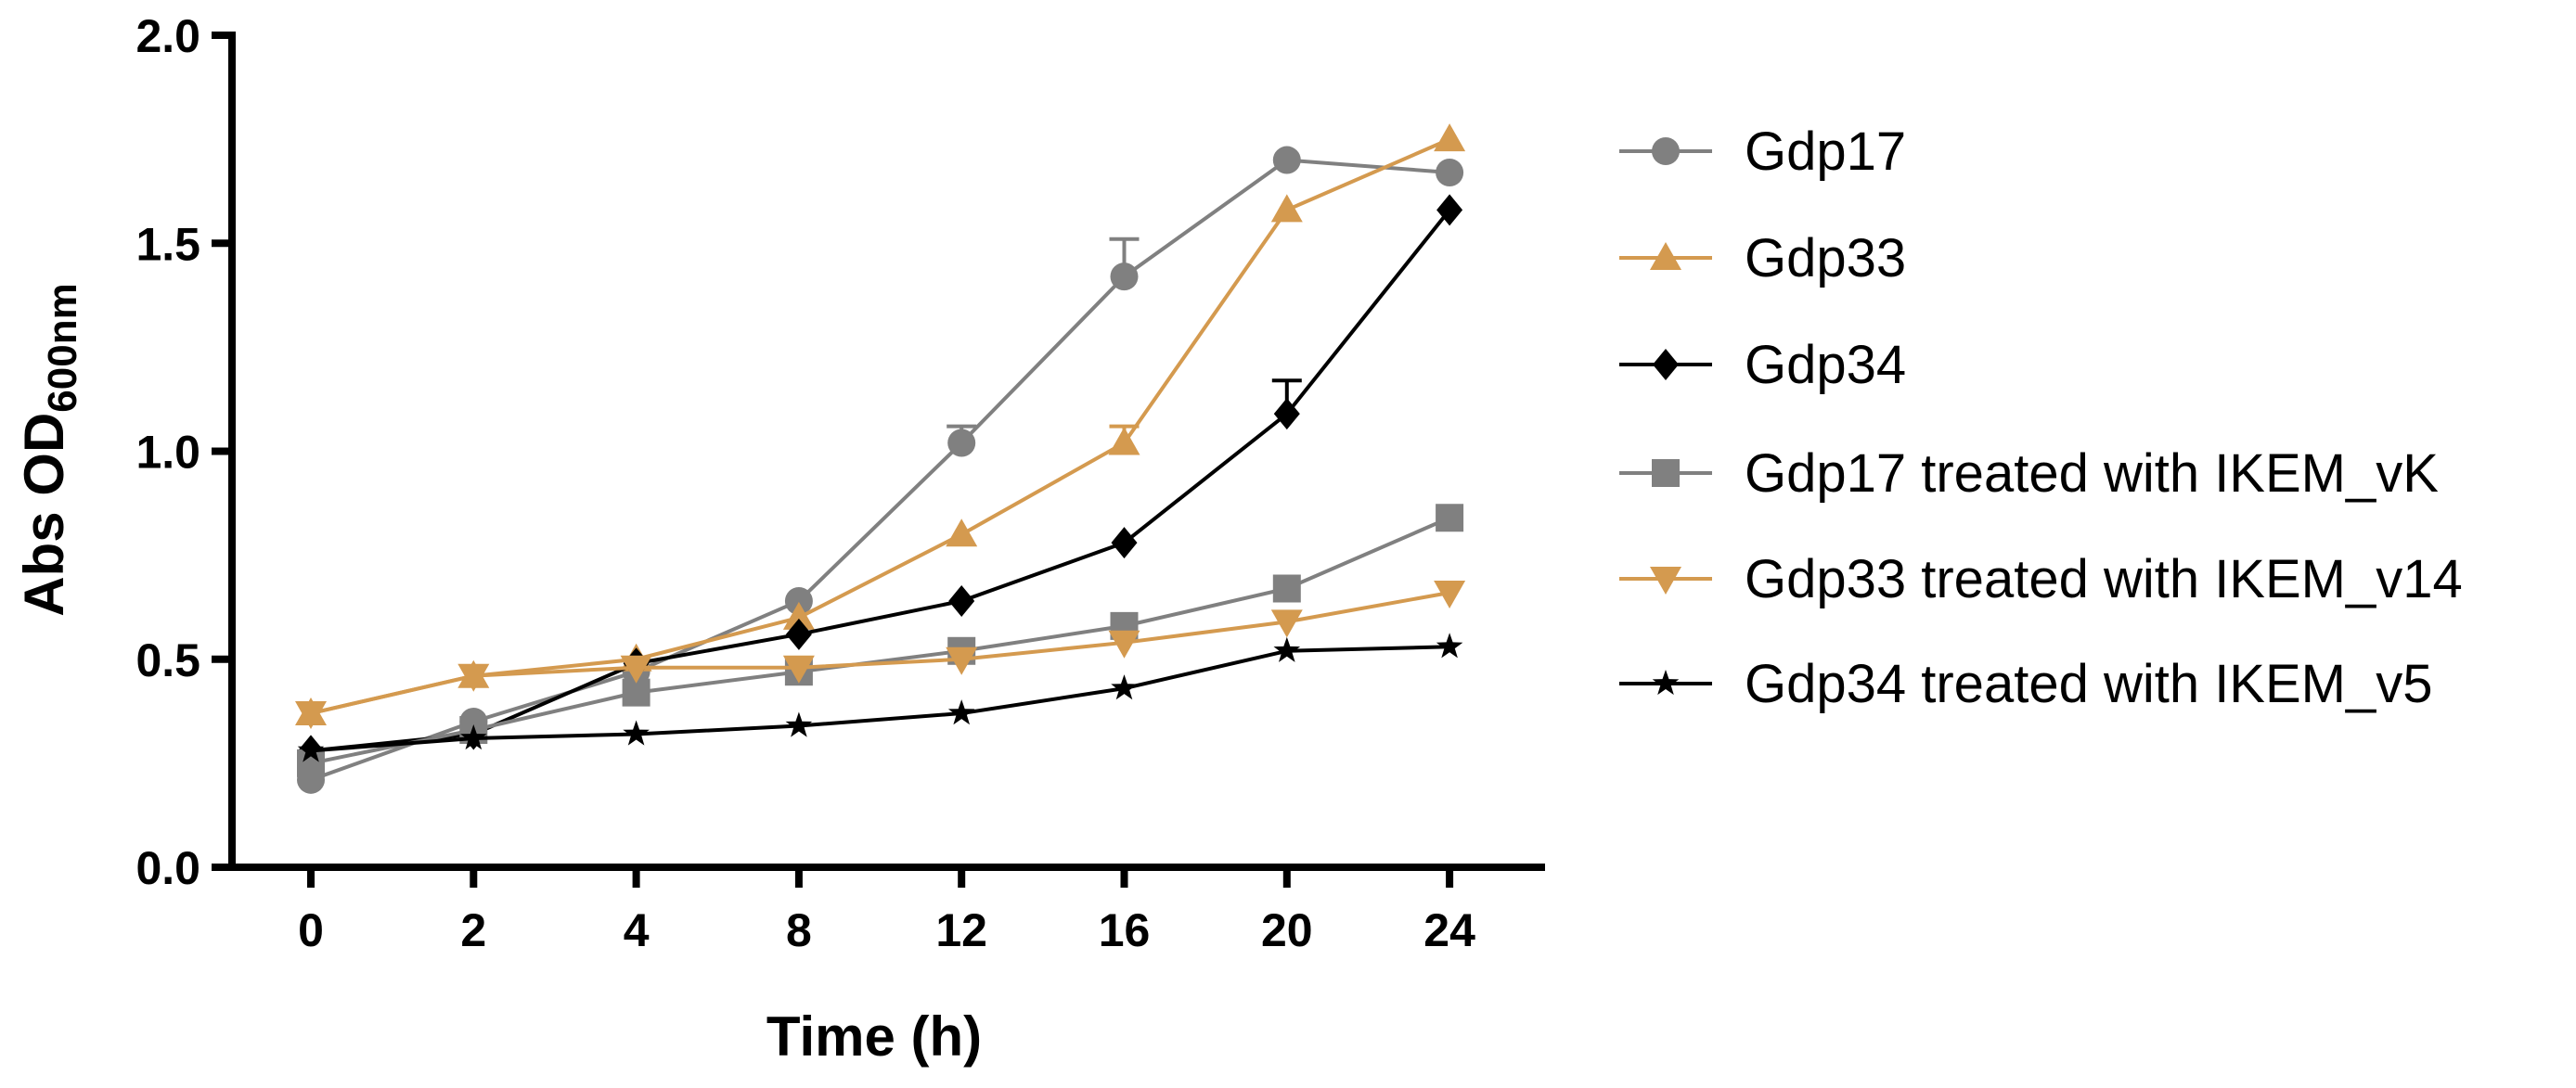 The height and width of the screenshot is (1088, 2576). I want to click on legend-item-6: Gdp34 treated with IKEM_v5, so click(2026, 684).